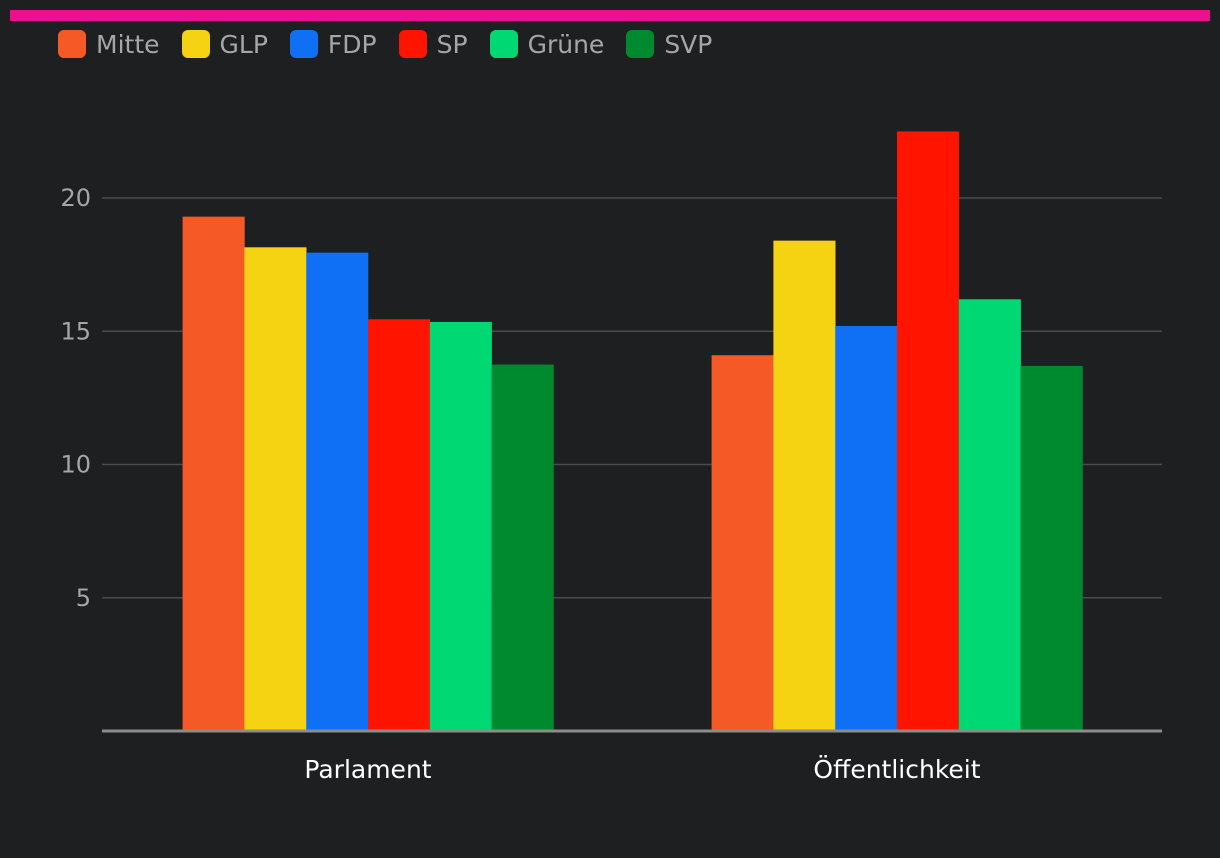  What do you see at coordinates (367, 769) in the screenshot?
I see `x-tick-label-0: Parlament` at bounding box center [367, 769].